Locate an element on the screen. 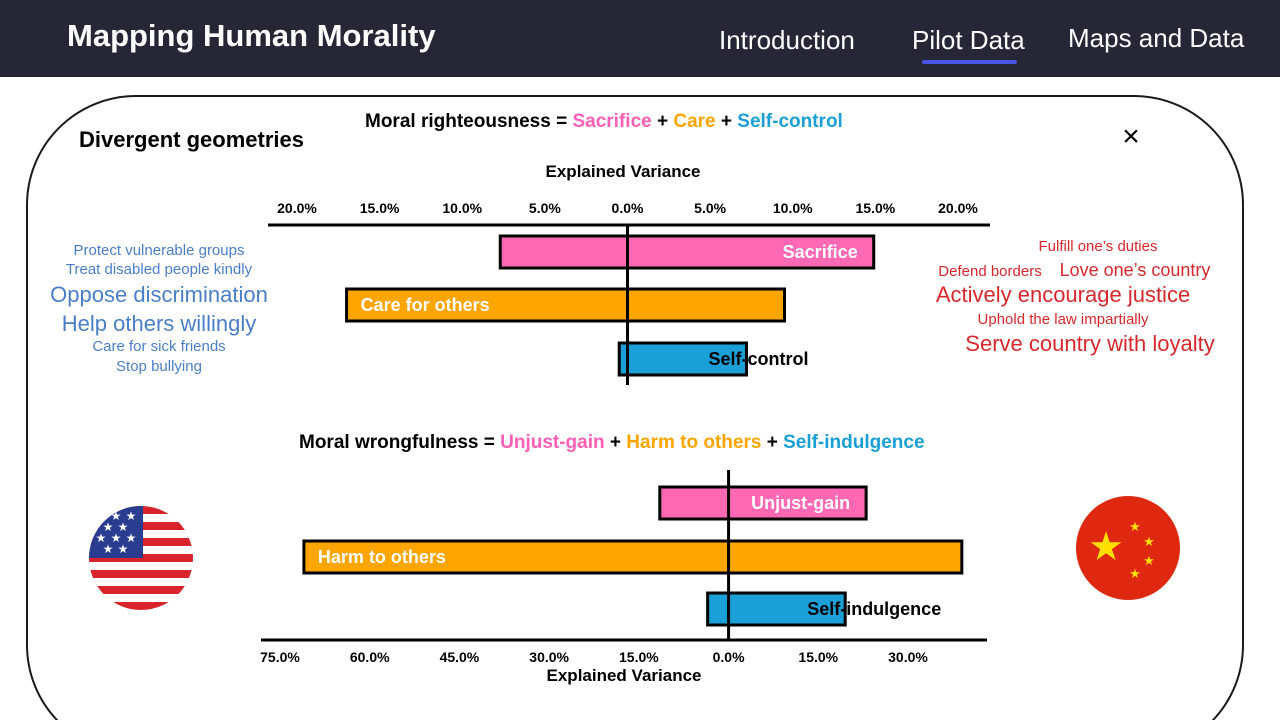 The width and height of the screenshot is (1280, 720). chart-2-title-part: Harm to others is located at coordinates (694, 442).